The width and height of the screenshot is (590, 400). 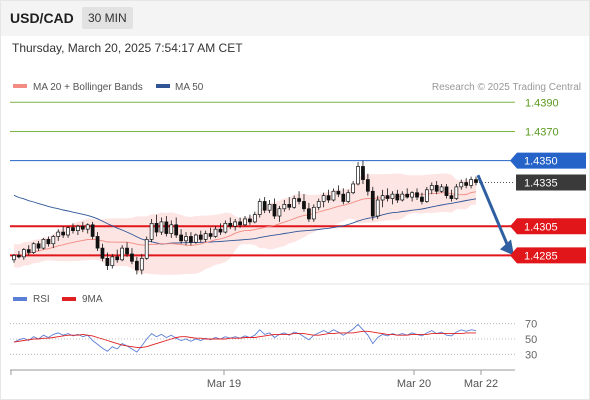 What do you see at coordinates (495, 215) in the screenshot?
I see `forecast-arrow` at bounding box center [495, 215].